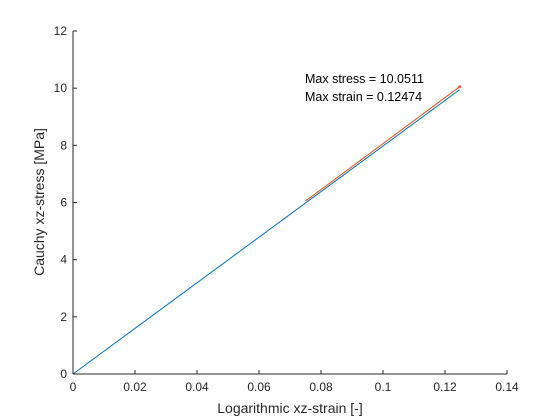  Describe the element at coordinates (364, 79) in the screenshot. I see `max-stress-annotation: Max stress = 10.0511` at that location.